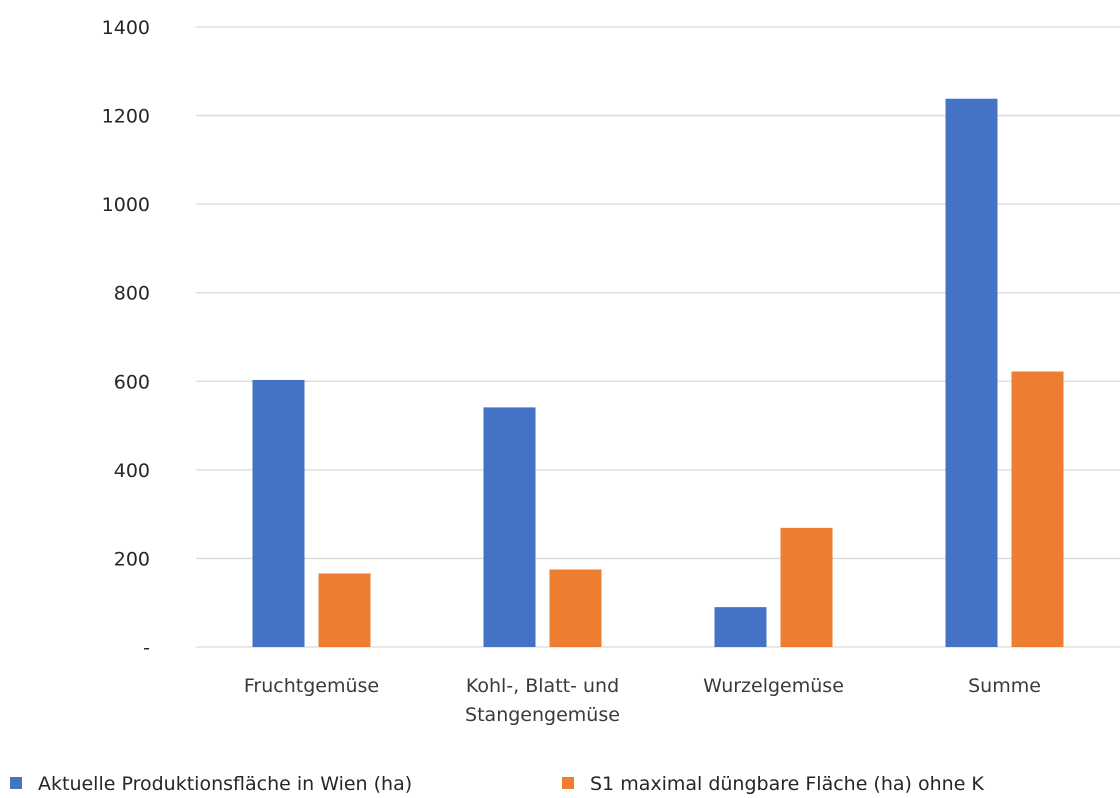 The height and width of the screenshot is (798, 1120). What do you see at coordinates (311, 686) in the screenshot?
I see `x-category-label: Fruchtgemüse` at bounding box center [311, 686].